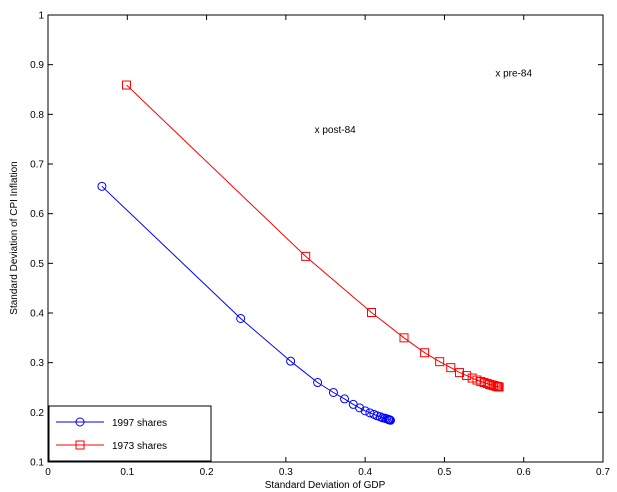 The width and height of the screenshot is (617, 492). I want to click on legend: 1997 shares 1973 shares, so click(130, 433).